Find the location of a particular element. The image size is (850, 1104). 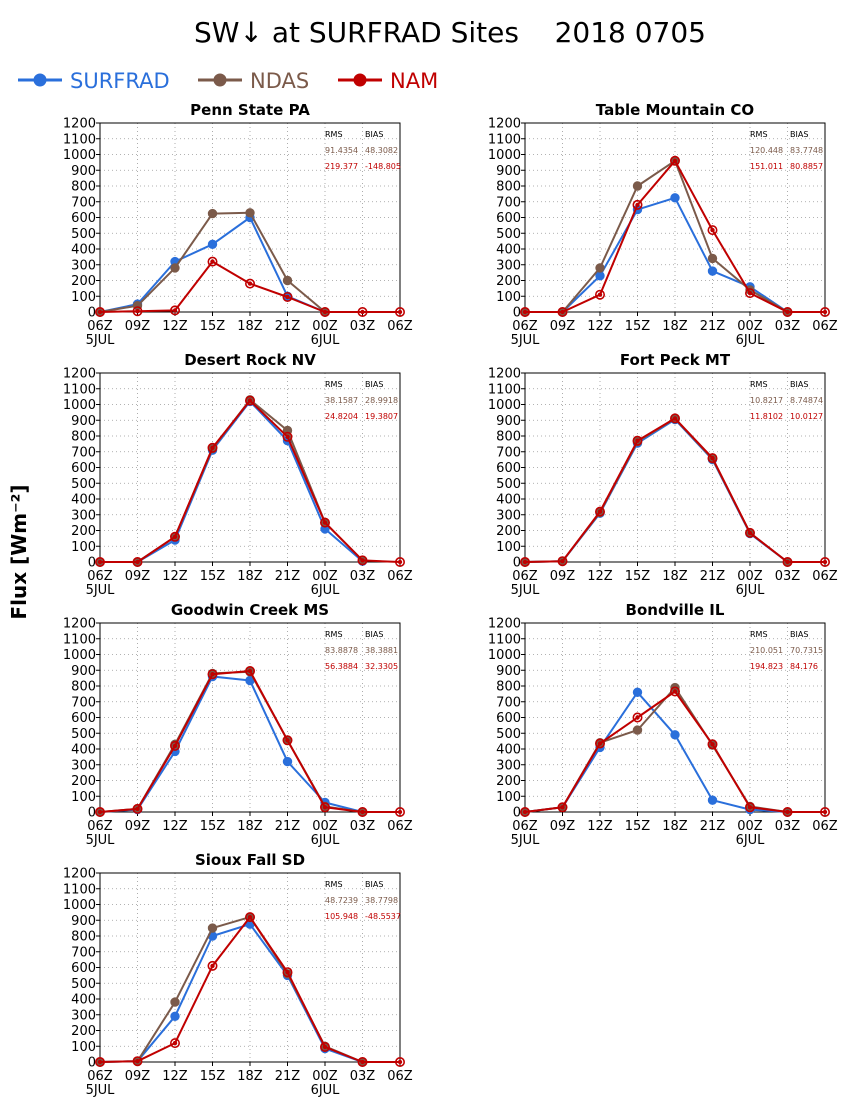

legend-item-ndas: NDAS is located at coordinates (253, 81).